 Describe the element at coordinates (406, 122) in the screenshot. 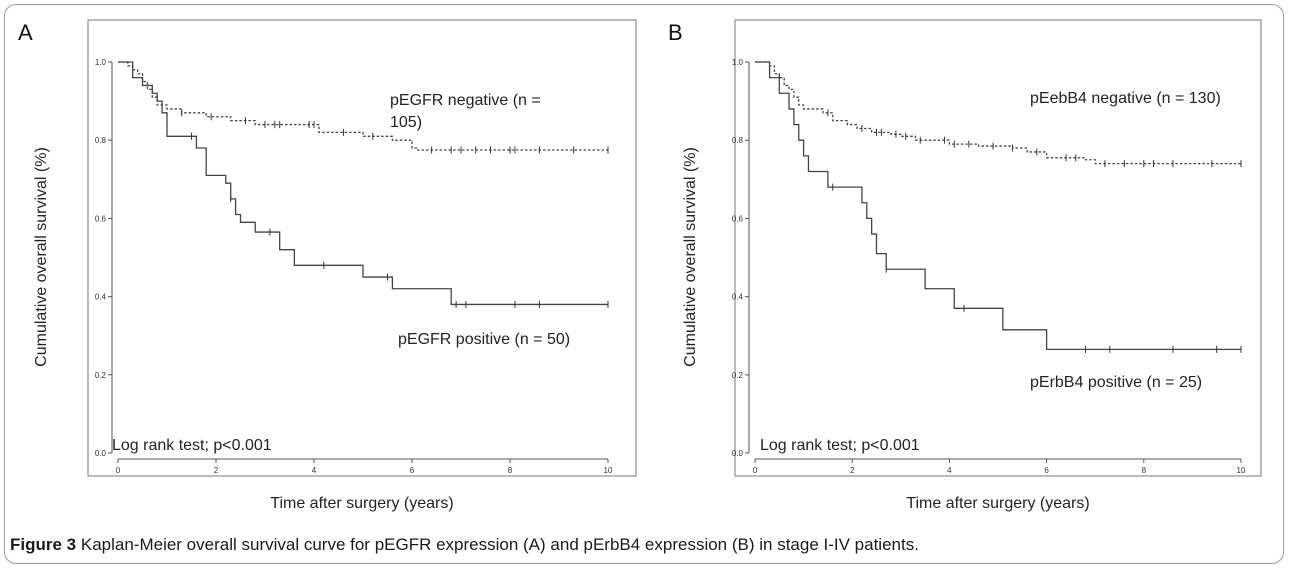

I see `panel-a-negative-label-line2: 105)` at that location.